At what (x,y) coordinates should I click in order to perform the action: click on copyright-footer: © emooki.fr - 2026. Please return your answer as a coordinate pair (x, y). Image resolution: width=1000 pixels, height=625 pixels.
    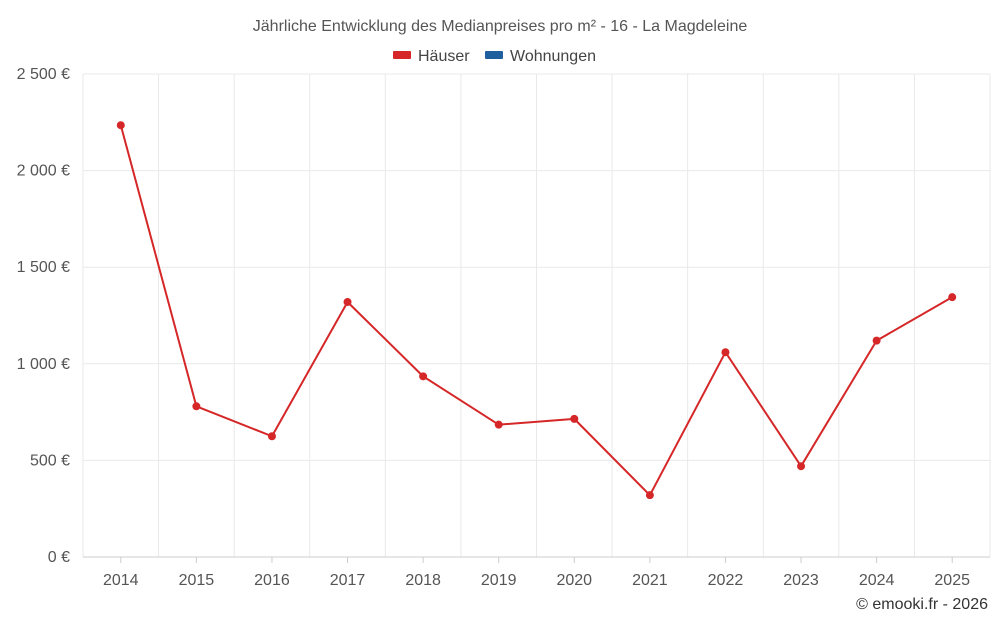
    Looking at the image, I should click on (922, 604).